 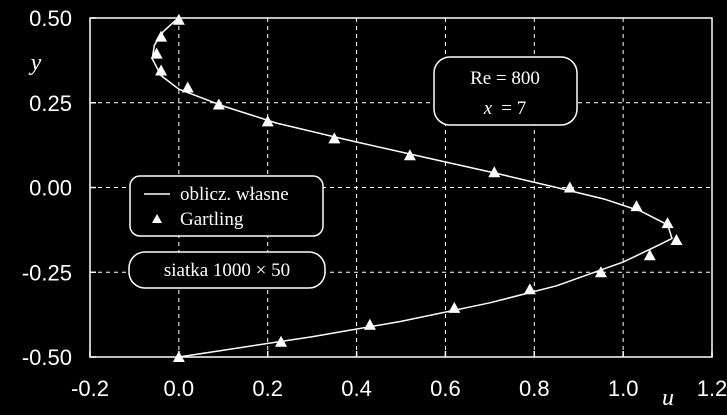 I want to click on mesh-info-box: siatka 1000 × 50, so click(x=227, y=270).